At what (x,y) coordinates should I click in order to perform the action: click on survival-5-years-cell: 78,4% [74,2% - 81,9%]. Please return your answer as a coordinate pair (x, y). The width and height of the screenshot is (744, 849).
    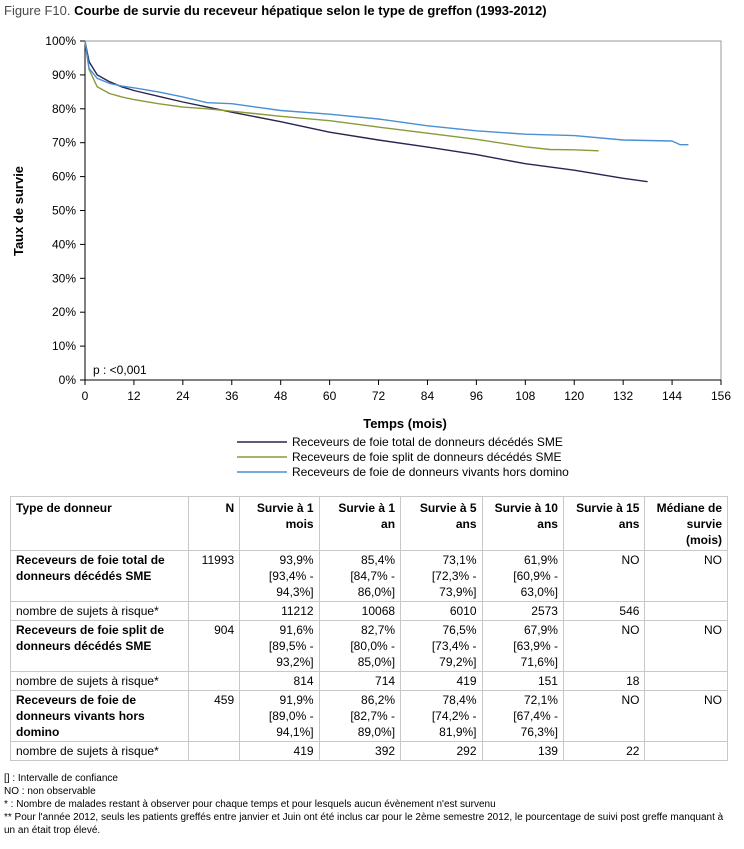
    Looking at the image, I should click on (441, 716).